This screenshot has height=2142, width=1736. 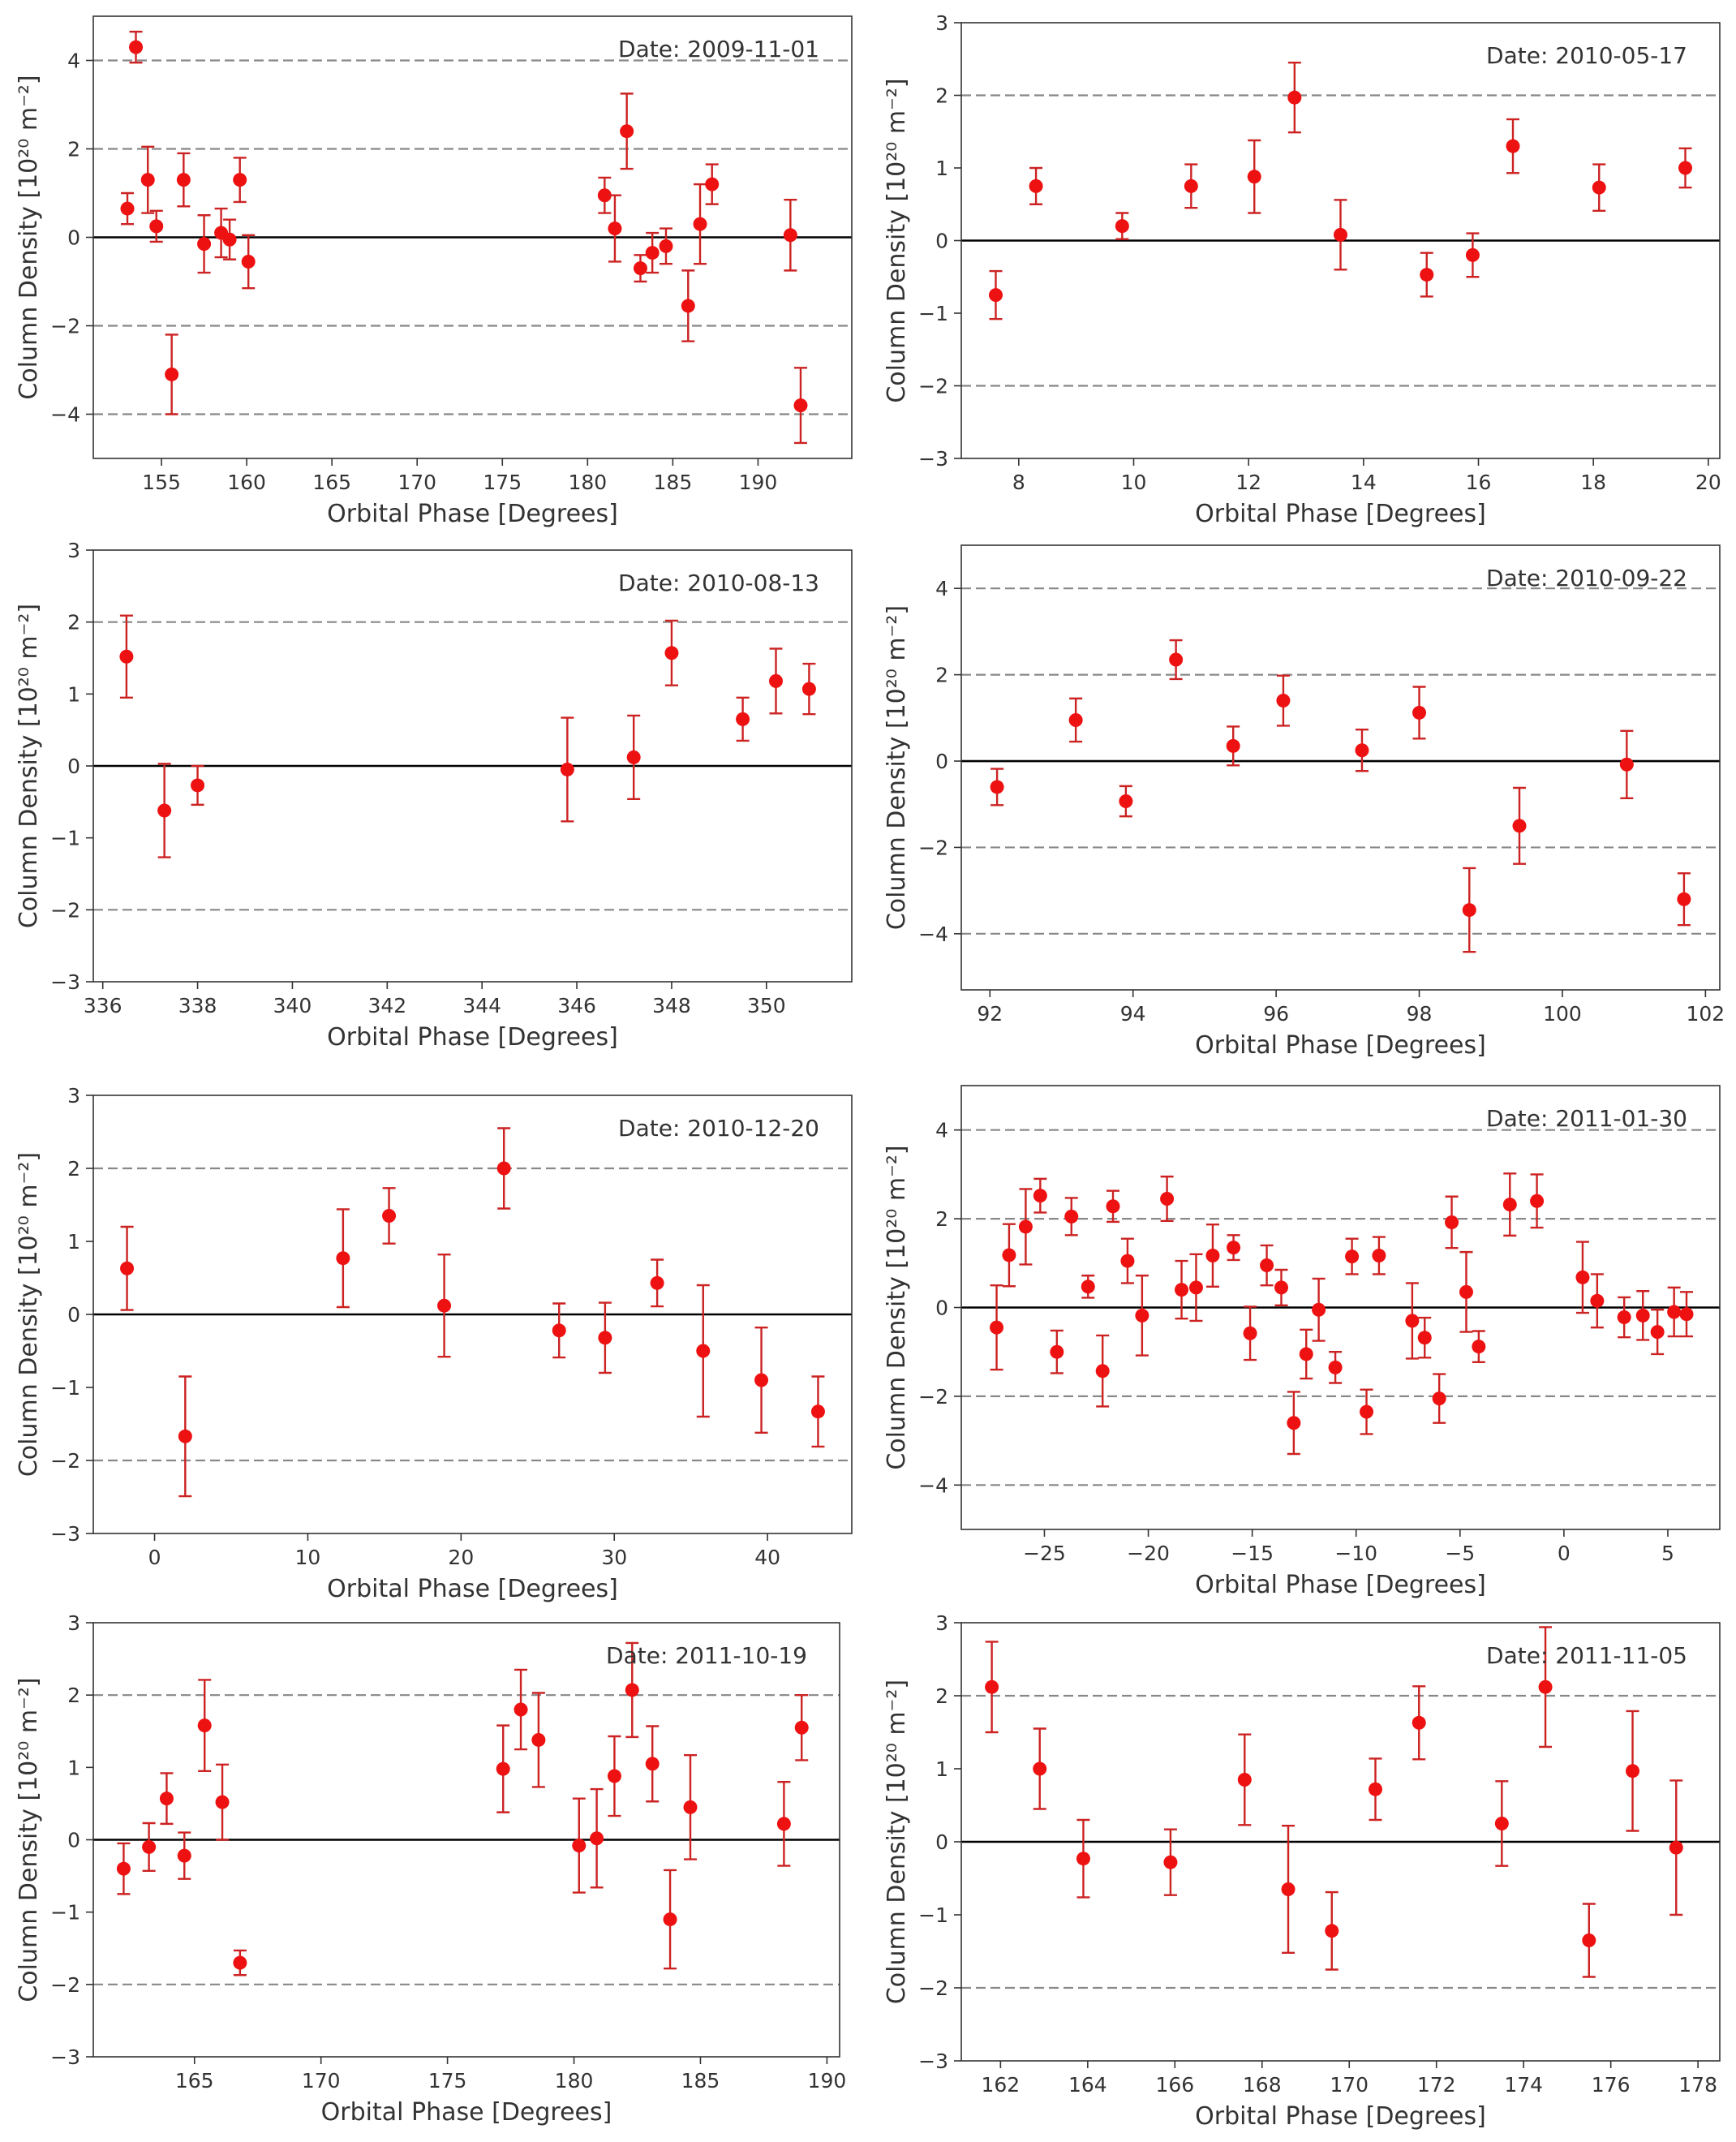 What do you see at coordinates (700, 2081) in the screenshot?
I see `x-tick-label: 185` at bounding box center [700, 2081].